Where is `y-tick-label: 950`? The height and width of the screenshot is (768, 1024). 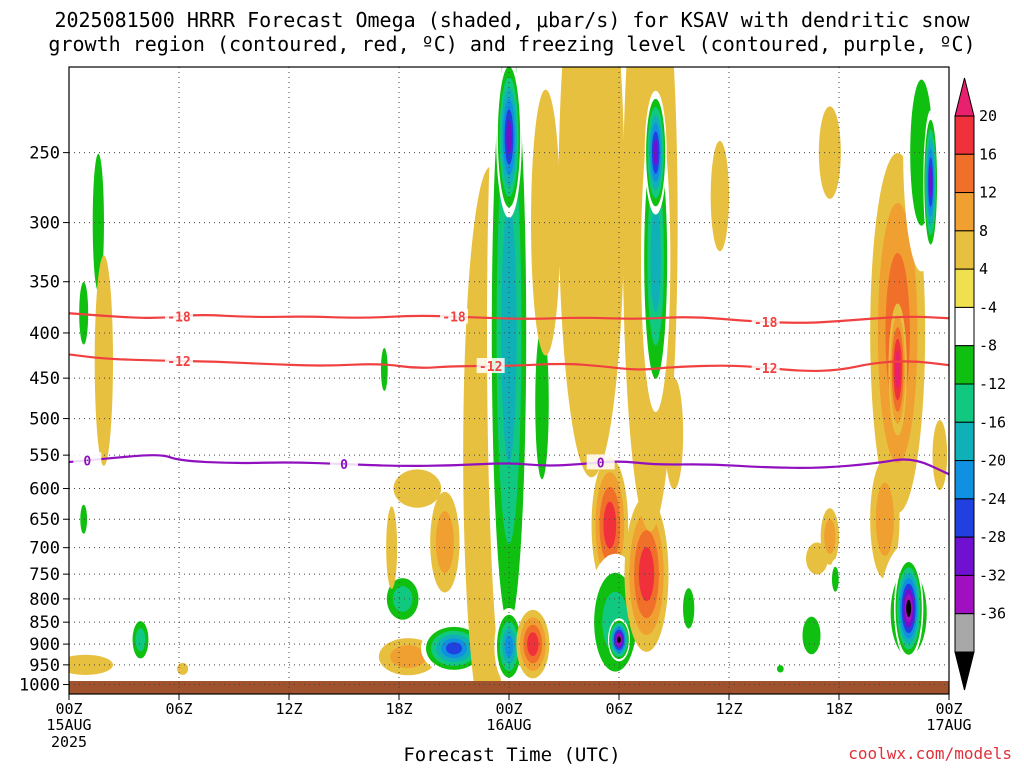
y-tick-label: 950 is located at coordinates (44, 666).